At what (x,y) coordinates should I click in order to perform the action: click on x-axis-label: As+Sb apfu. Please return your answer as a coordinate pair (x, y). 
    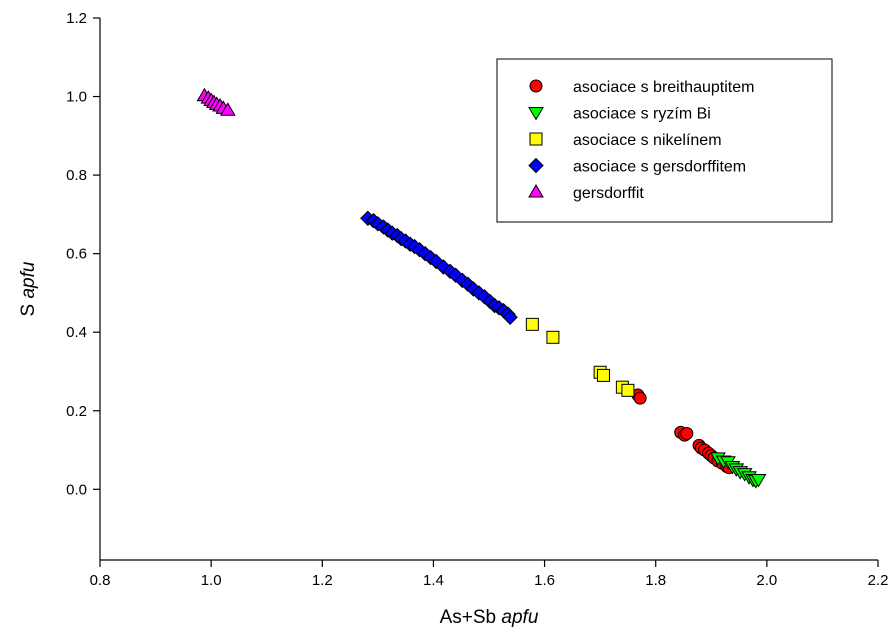
    Looking at the image, I should click on (489, 617).